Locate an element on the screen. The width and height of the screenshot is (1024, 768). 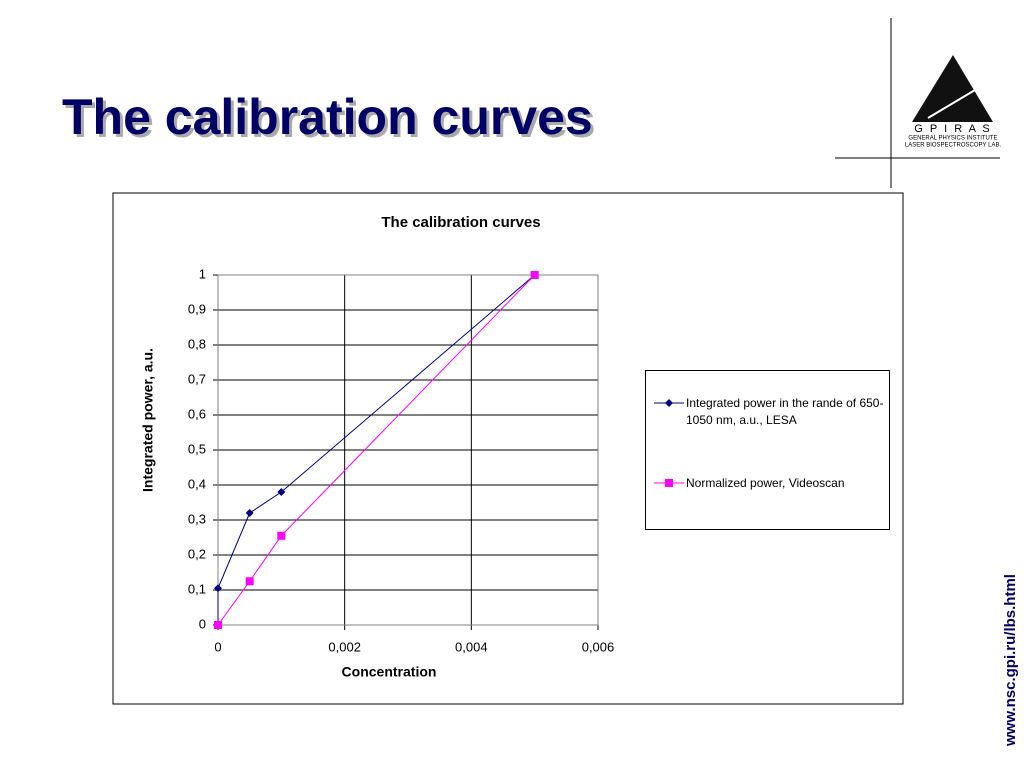
x-tick-label: 0,004 is located at coordinates (471, 646).